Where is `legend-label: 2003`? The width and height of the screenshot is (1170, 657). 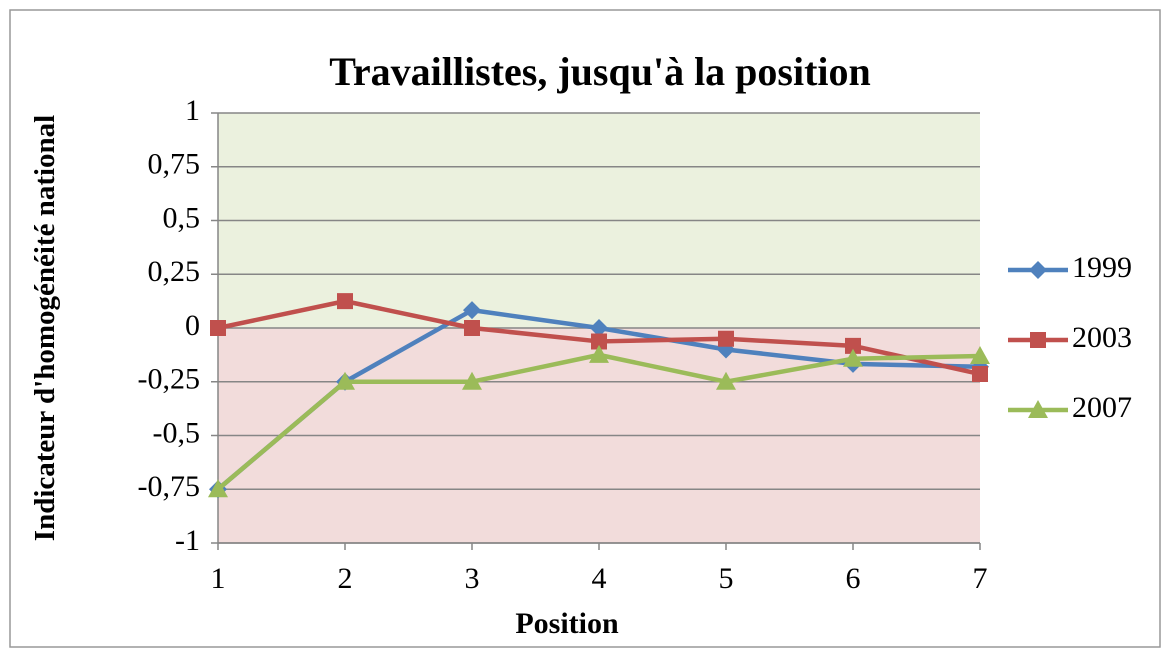
legend-label: 2003 is located at coordinates (1102, 337).